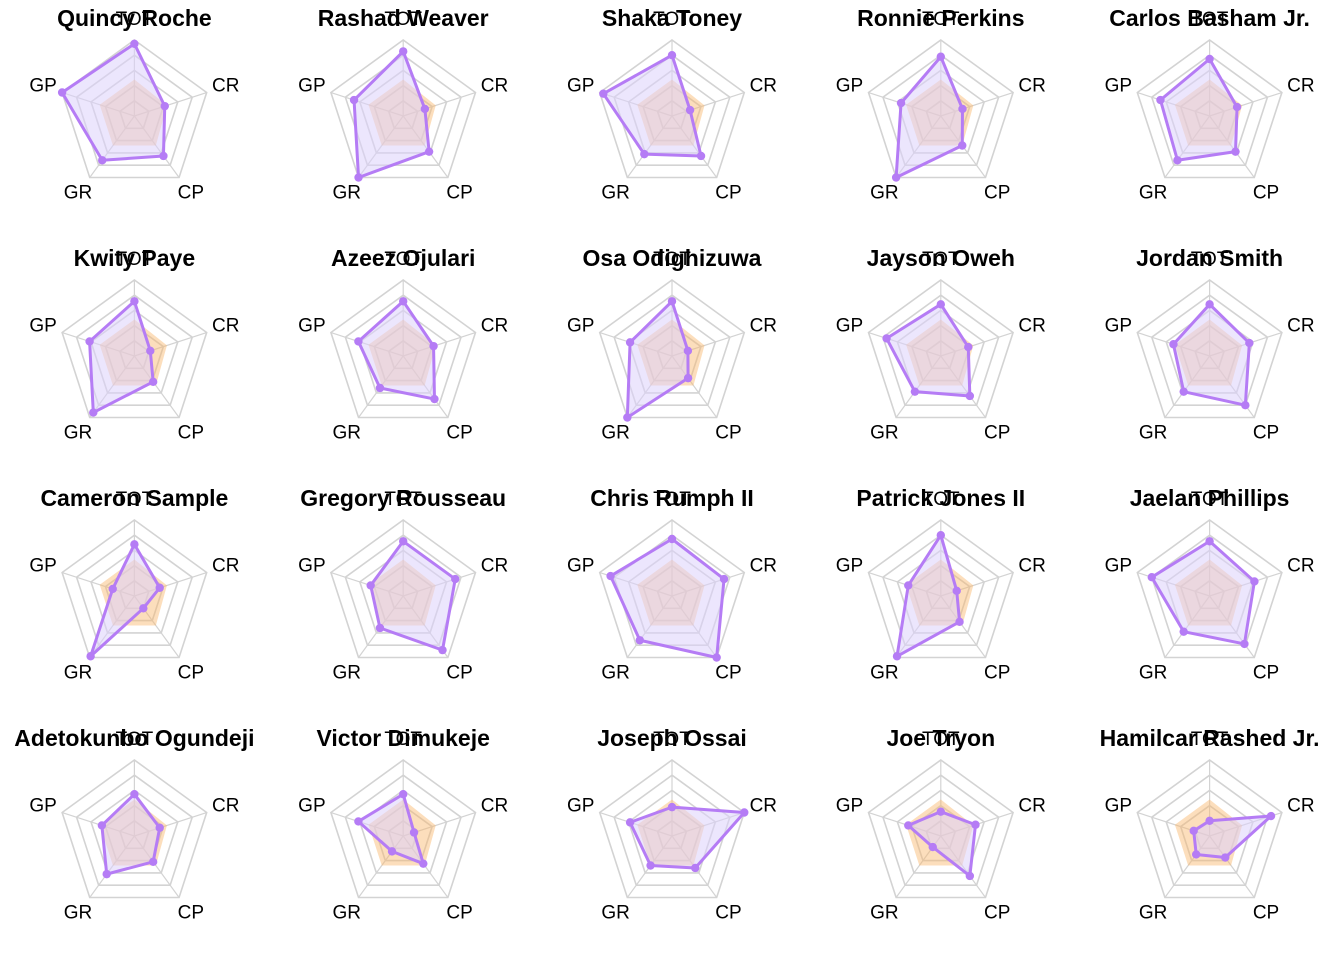 This screenshot has height=960, width=1344. Describe the element at coordinates (672, 18) in the screenshot. I see `panel-title: Shaka Toney` at that location.